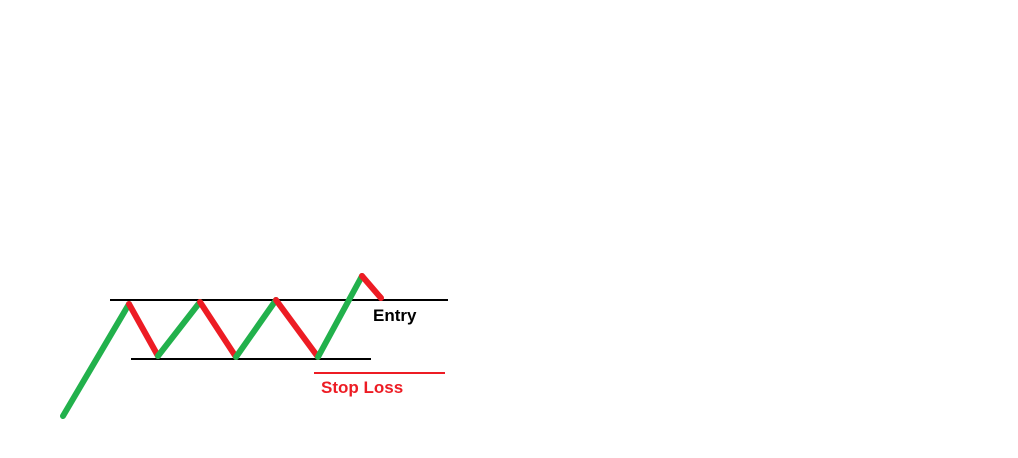 The width and height of the screenshot is (1018, 458). I want to click on breakout-leg, so click(340, 316).